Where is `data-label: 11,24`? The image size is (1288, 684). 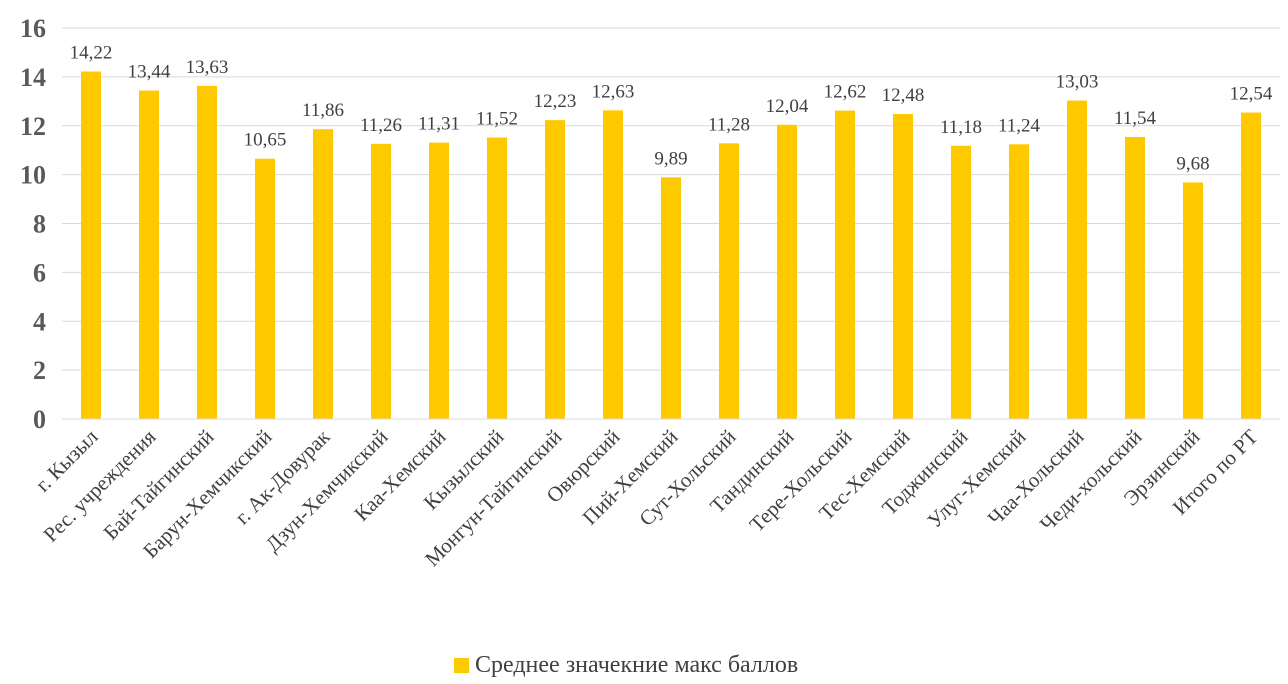 data-label: 11,24 is located at coordinates (1019, 125).